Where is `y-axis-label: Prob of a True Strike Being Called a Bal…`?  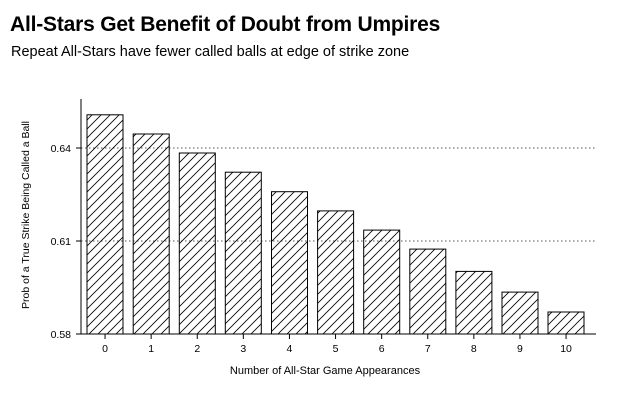
y-axis-label: Prob of a True Strike Being Called a Bal… is located at coordinates (26, 215).